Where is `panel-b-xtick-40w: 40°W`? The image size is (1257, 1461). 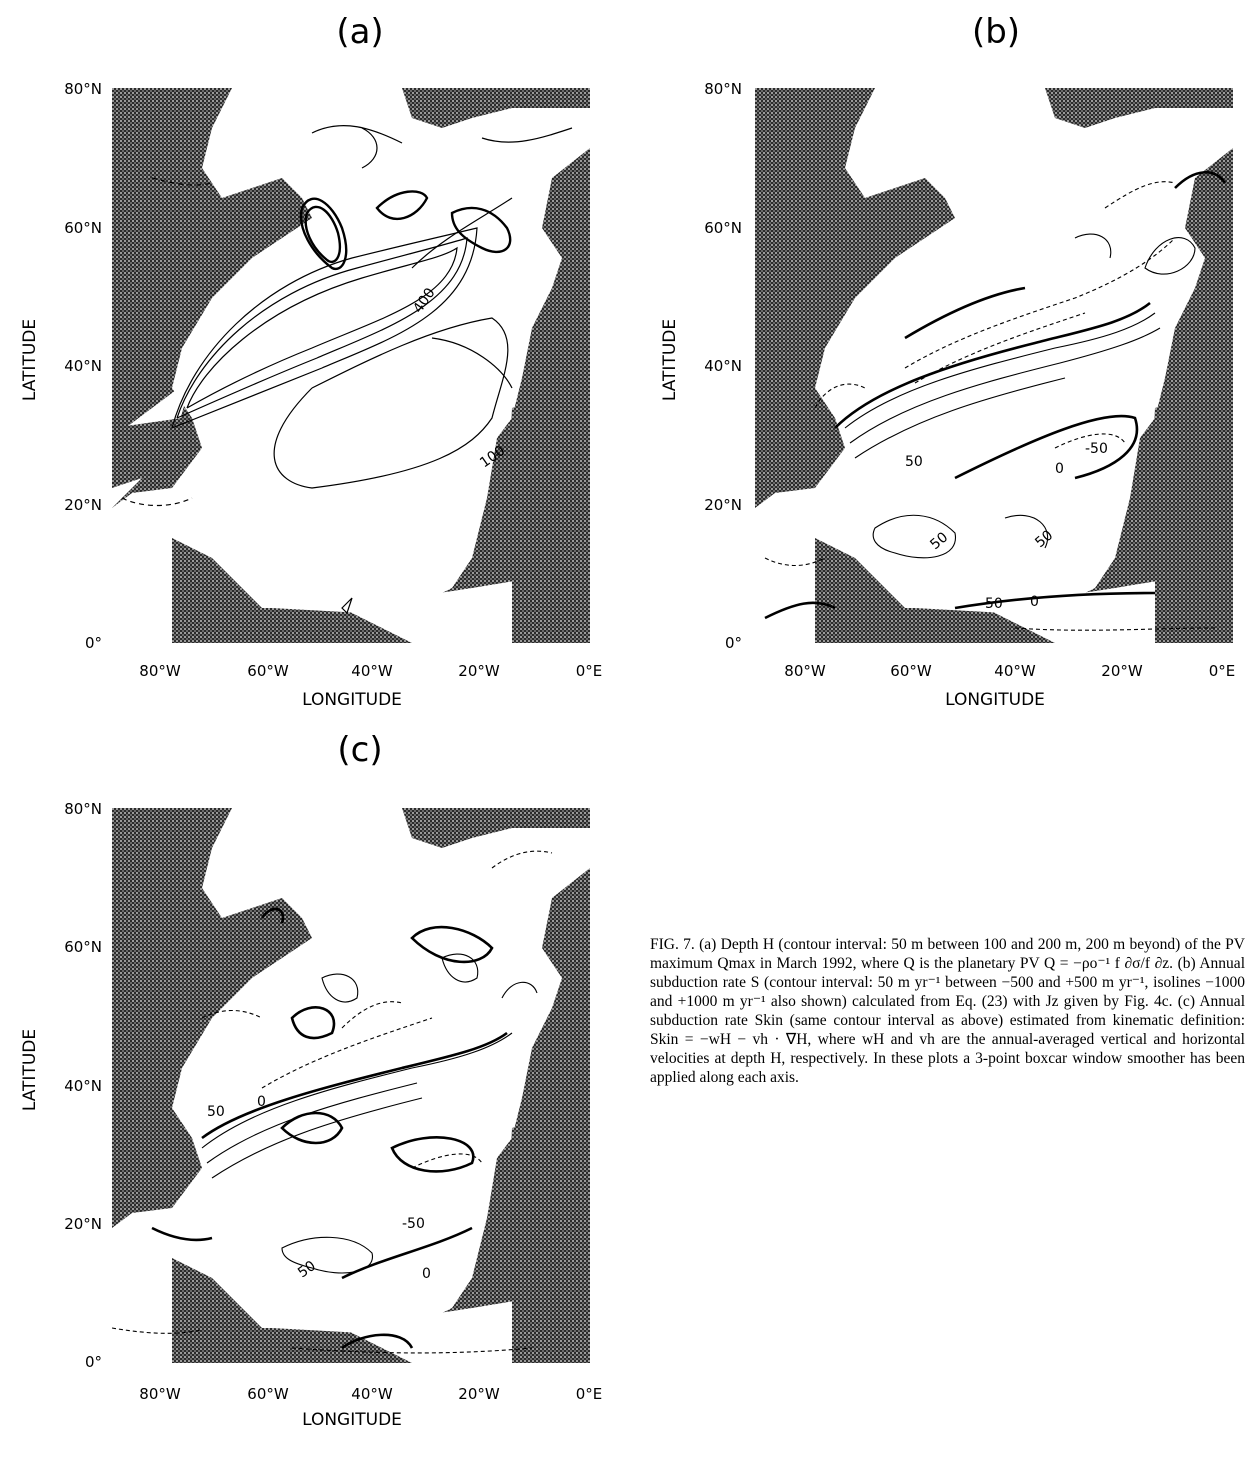
panel-b-xtick-40w: 40°W is located at coordinates (1015, 671).